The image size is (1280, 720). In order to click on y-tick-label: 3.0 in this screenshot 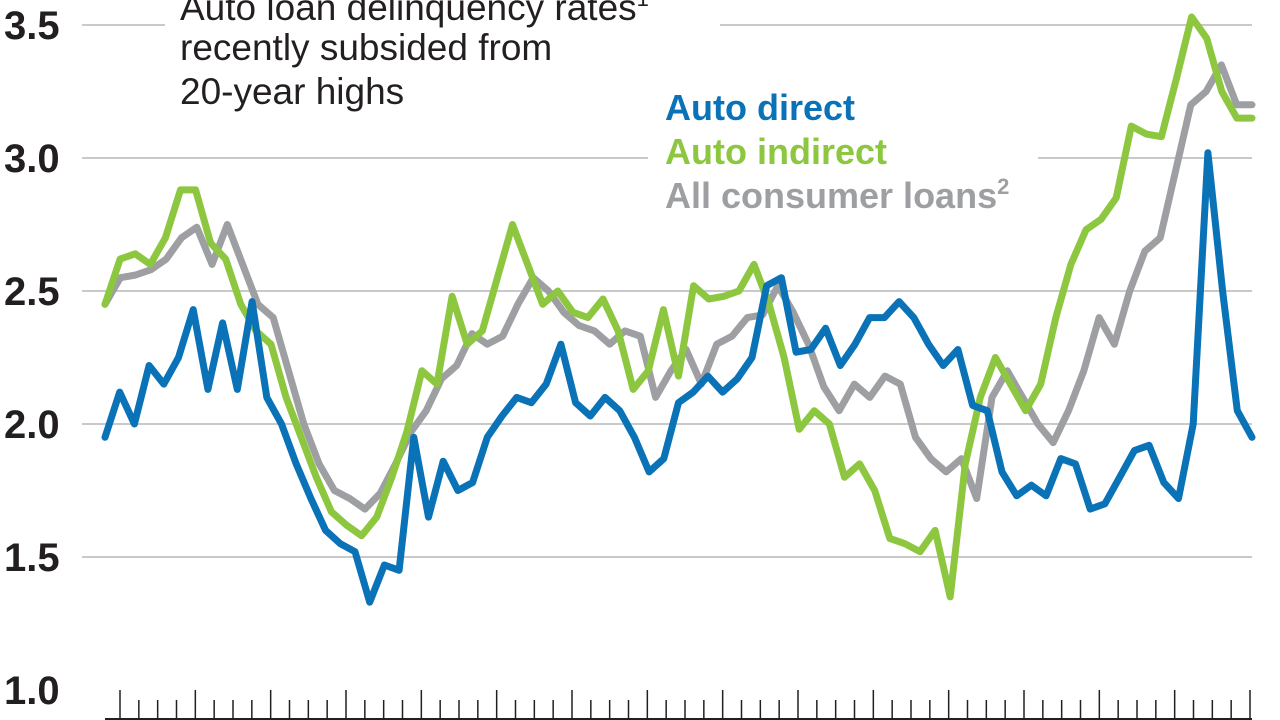, I will do `click(32, 159)`.